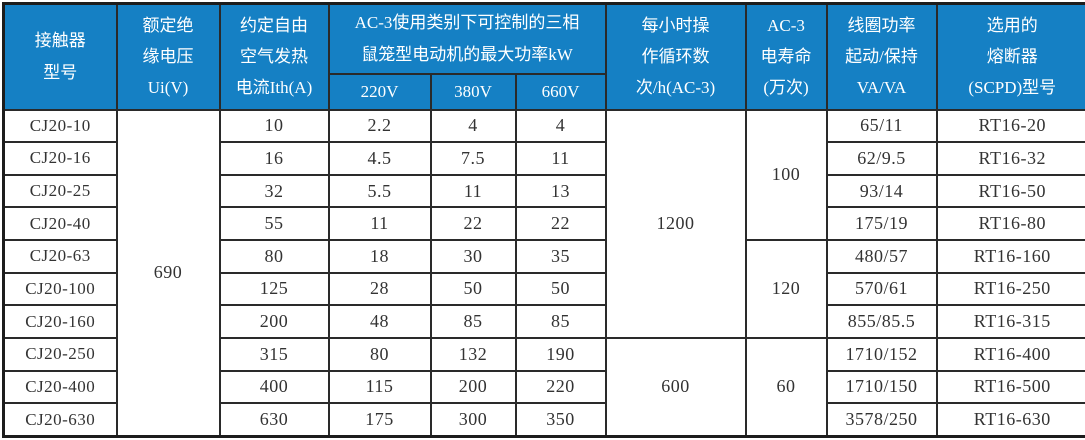  What do you see at coordinates (274, 387) in the screenshot?
I see `table-cell: 400` at bounding box center [274, 387].